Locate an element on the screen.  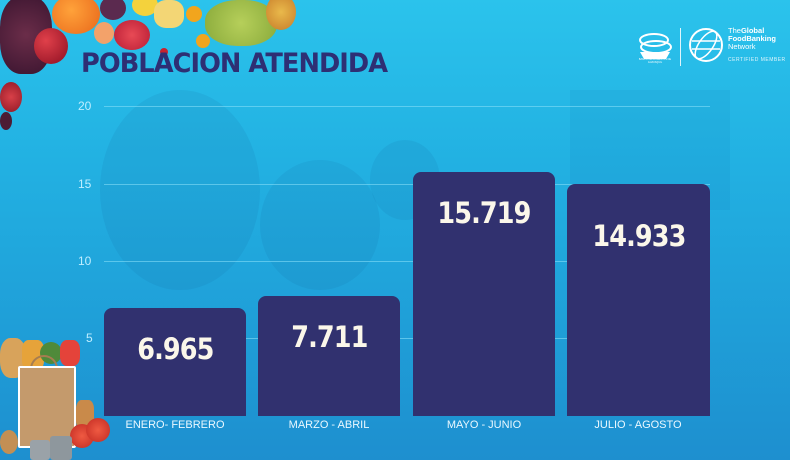
x-label-enero-febrero: ENERO- FEBRERO is located at coordinates (175, 425).